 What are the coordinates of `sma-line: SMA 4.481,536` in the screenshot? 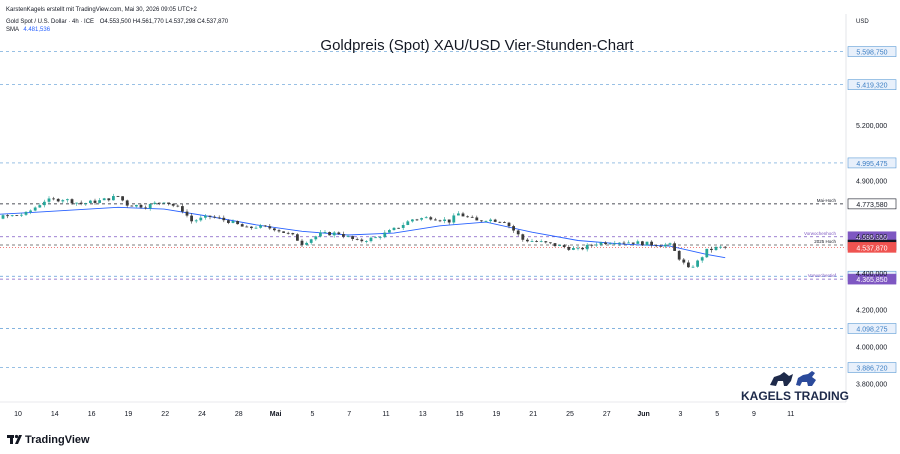 It's located at (28, 30).